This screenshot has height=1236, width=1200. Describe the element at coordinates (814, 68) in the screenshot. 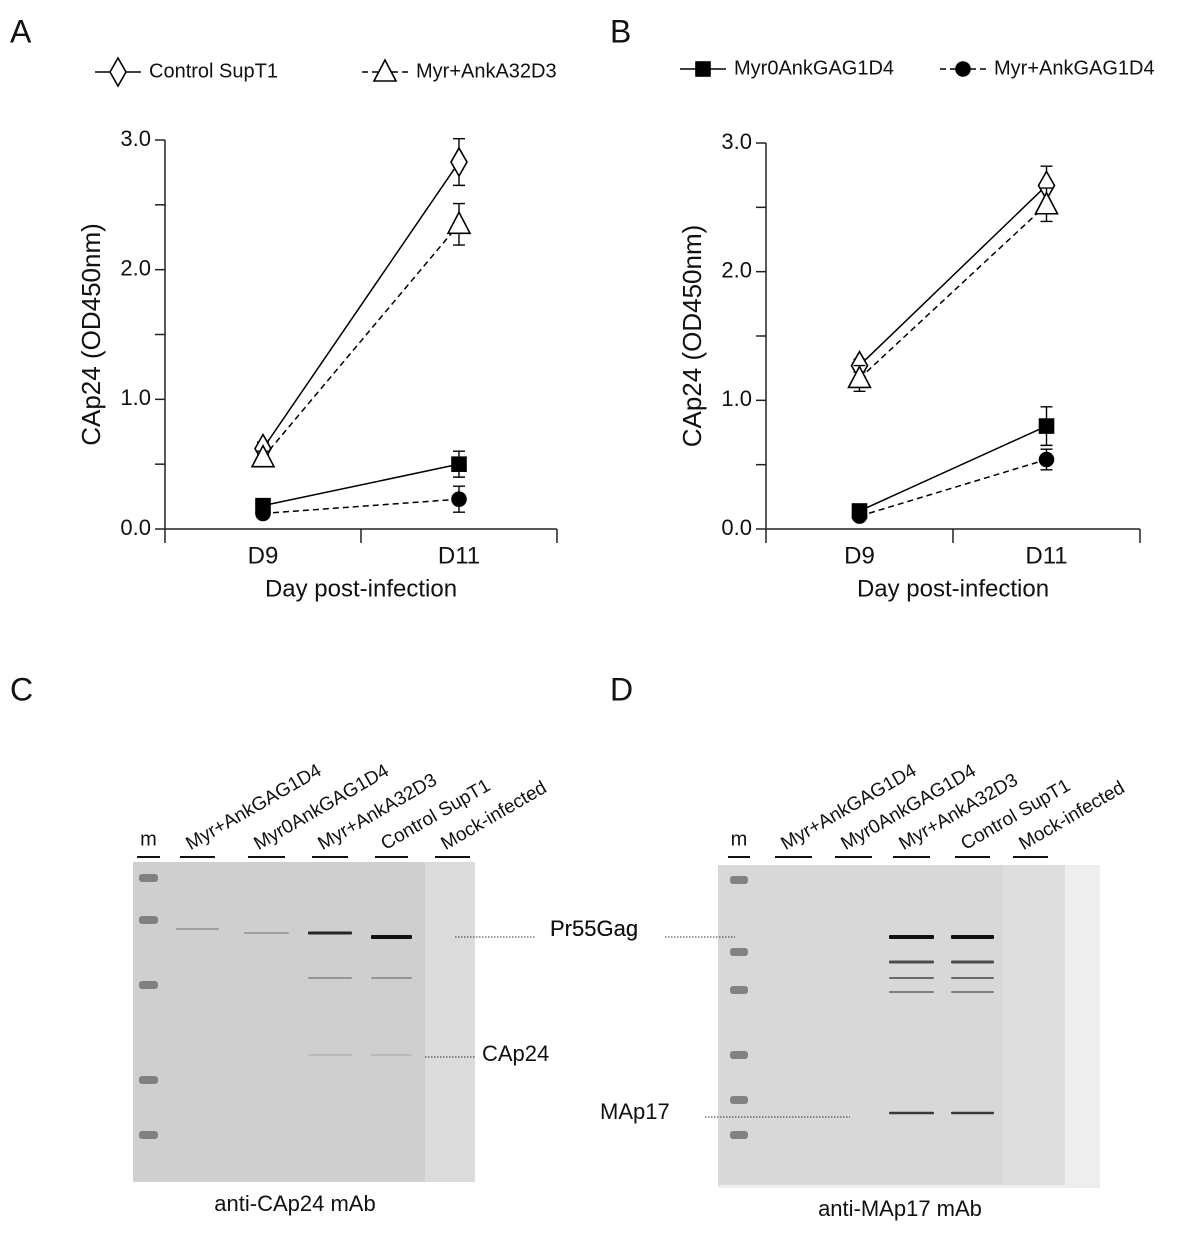

I see `legend-label: Myr0AnkGAG1D4` at that location.